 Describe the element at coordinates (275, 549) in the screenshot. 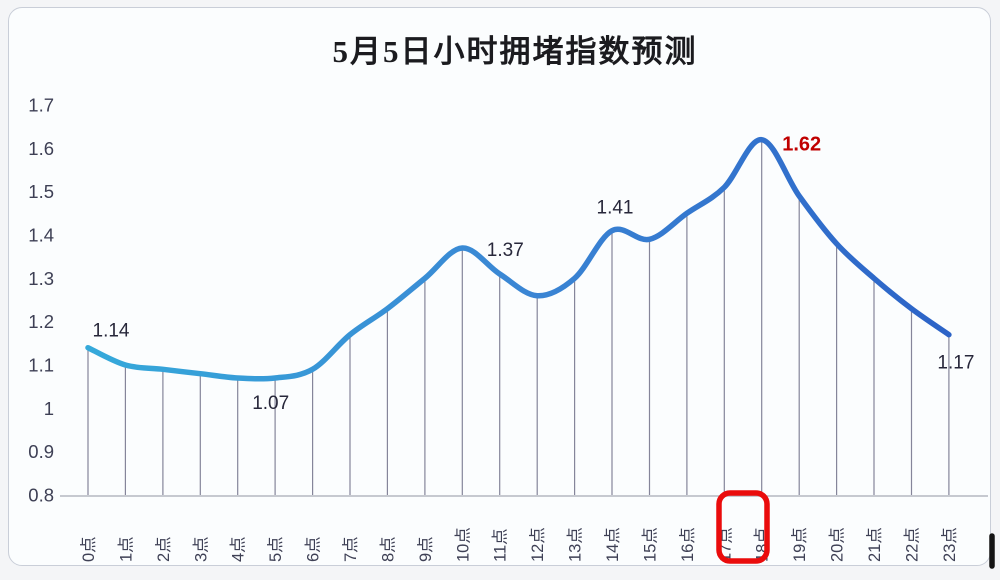

I see `x-tick-label: 5点` at that location.